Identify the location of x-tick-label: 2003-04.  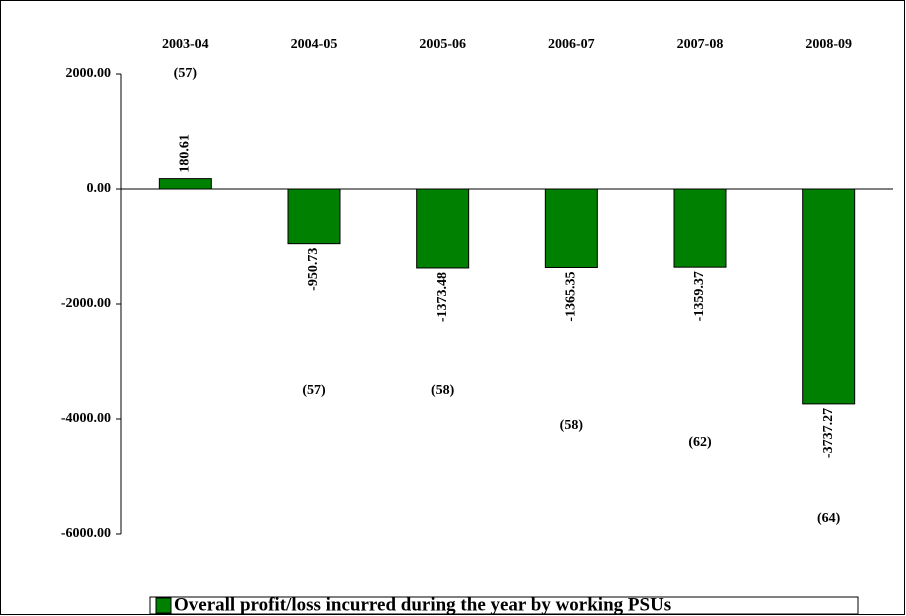
(185, 44).